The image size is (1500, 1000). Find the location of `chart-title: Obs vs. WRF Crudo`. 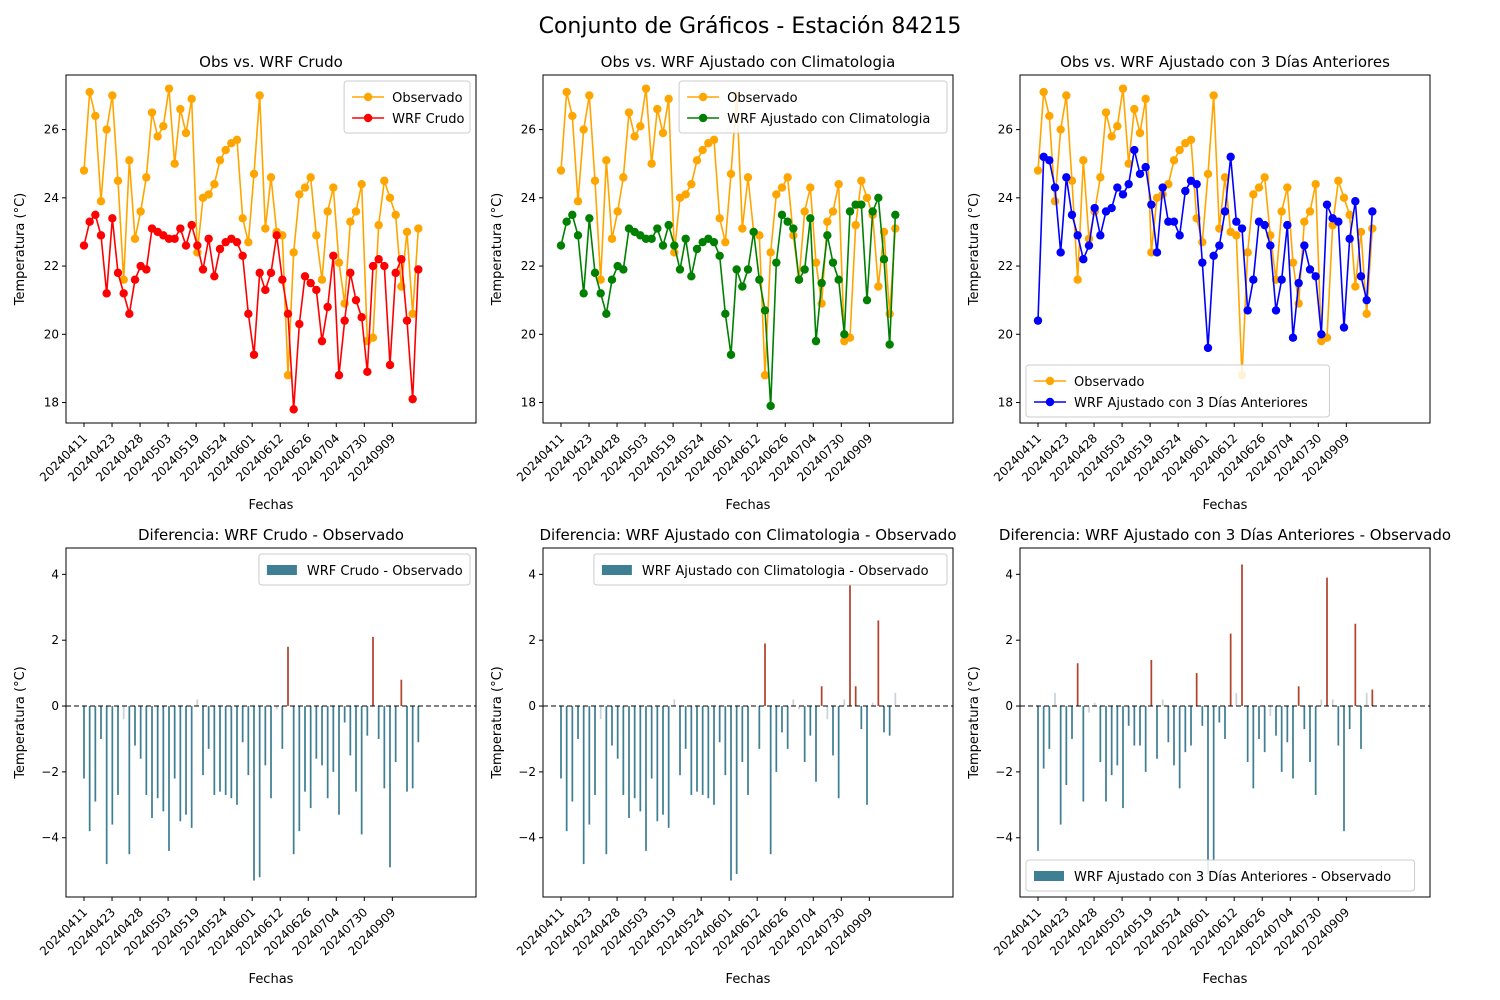

chart-title: Obs vs. WRF Crudo is located at coordinates (271, 62).